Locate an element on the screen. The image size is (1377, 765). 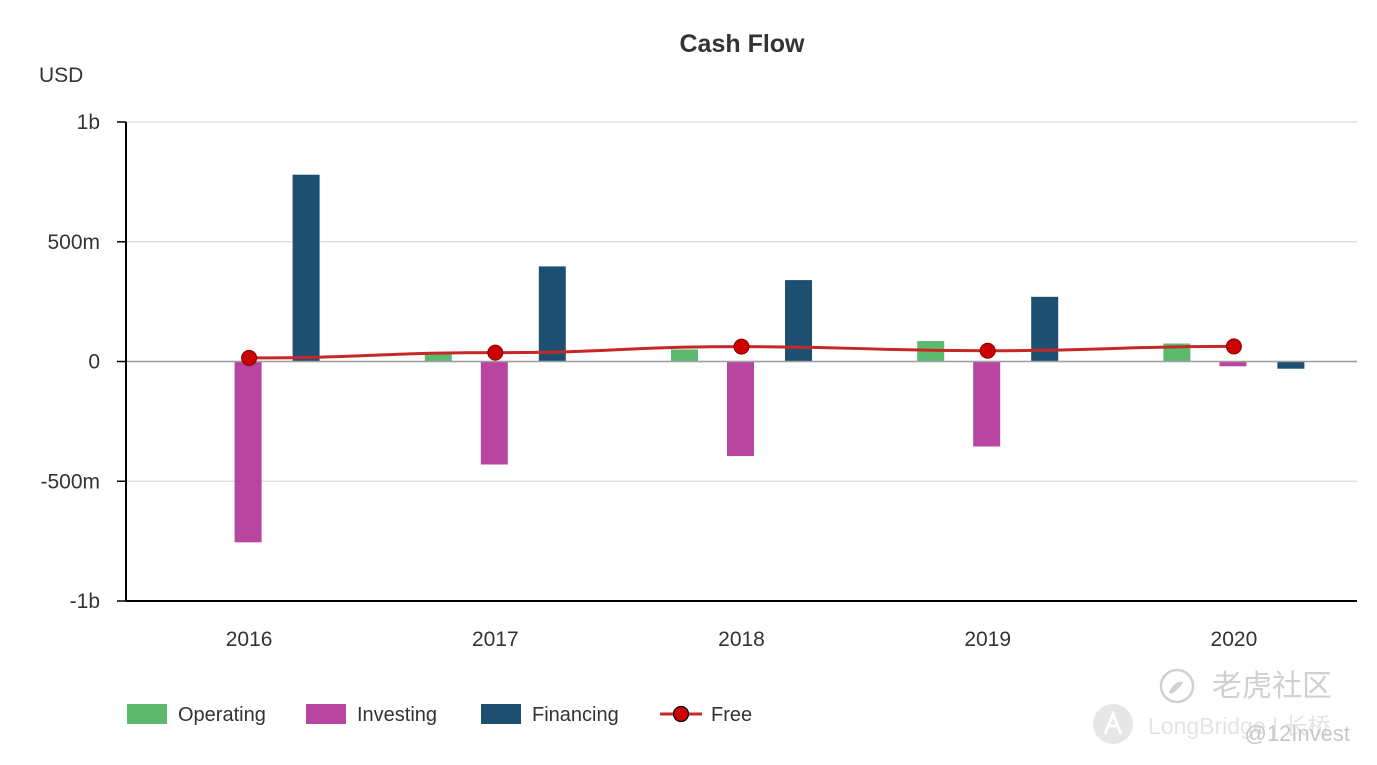
bar-operating-2017 is located at coordinates (438, 357).